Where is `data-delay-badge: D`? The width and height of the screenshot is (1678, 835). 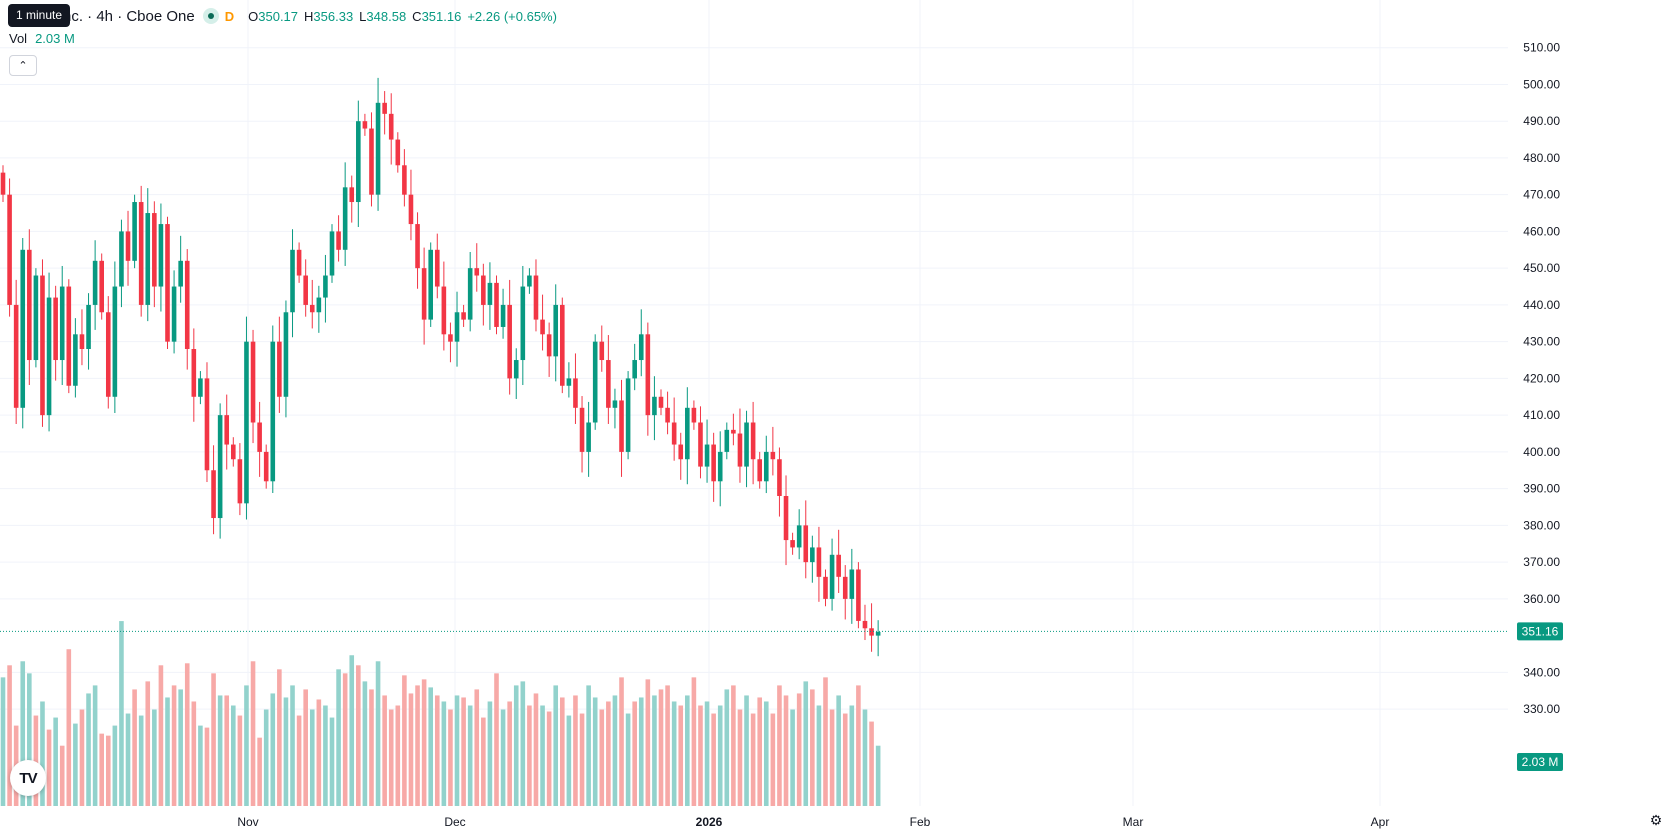 data-delay-badge: D is located at coordinates (229, 16).